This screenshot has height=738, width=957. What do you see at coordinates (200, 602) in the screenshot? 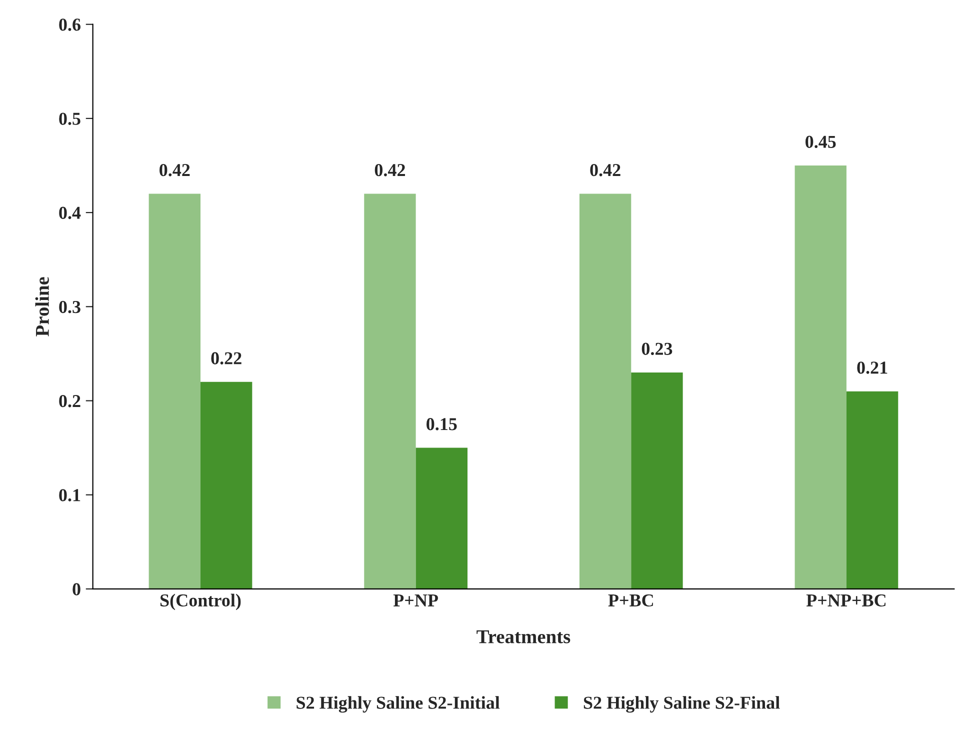
I see `x-tick-label: S(Control)` at bounding box center [200, 602].